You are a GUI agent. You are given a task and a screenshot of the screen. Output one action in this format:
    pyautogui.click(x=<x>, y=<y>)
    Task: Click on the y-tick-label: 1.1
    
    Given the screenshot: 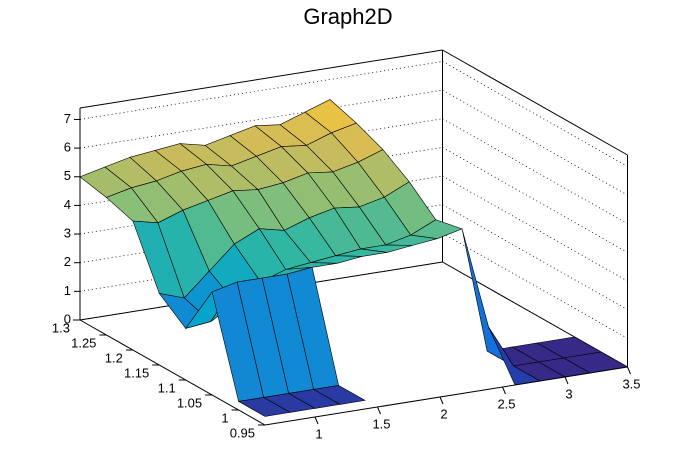 What is the action you would take?
    pyautogui.click(x=167, y=387)
    